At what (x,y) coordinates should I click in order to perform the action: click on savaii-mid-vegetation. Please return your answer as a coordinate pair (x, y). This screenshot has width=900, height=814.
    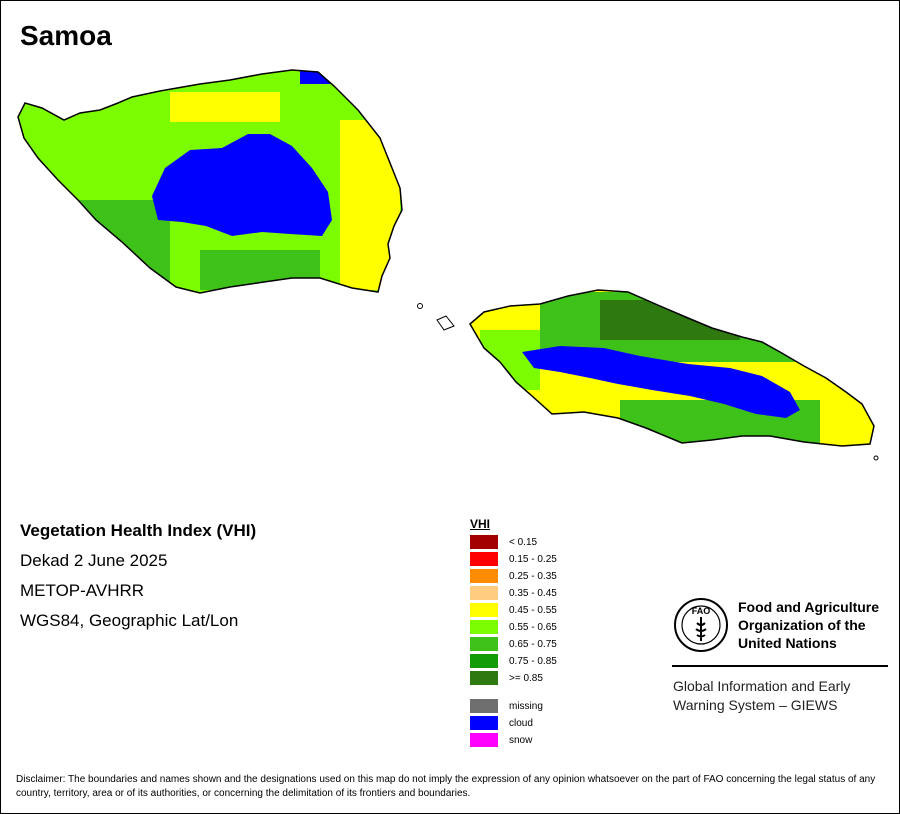
    Looking at the image, I should click on (95, 246).